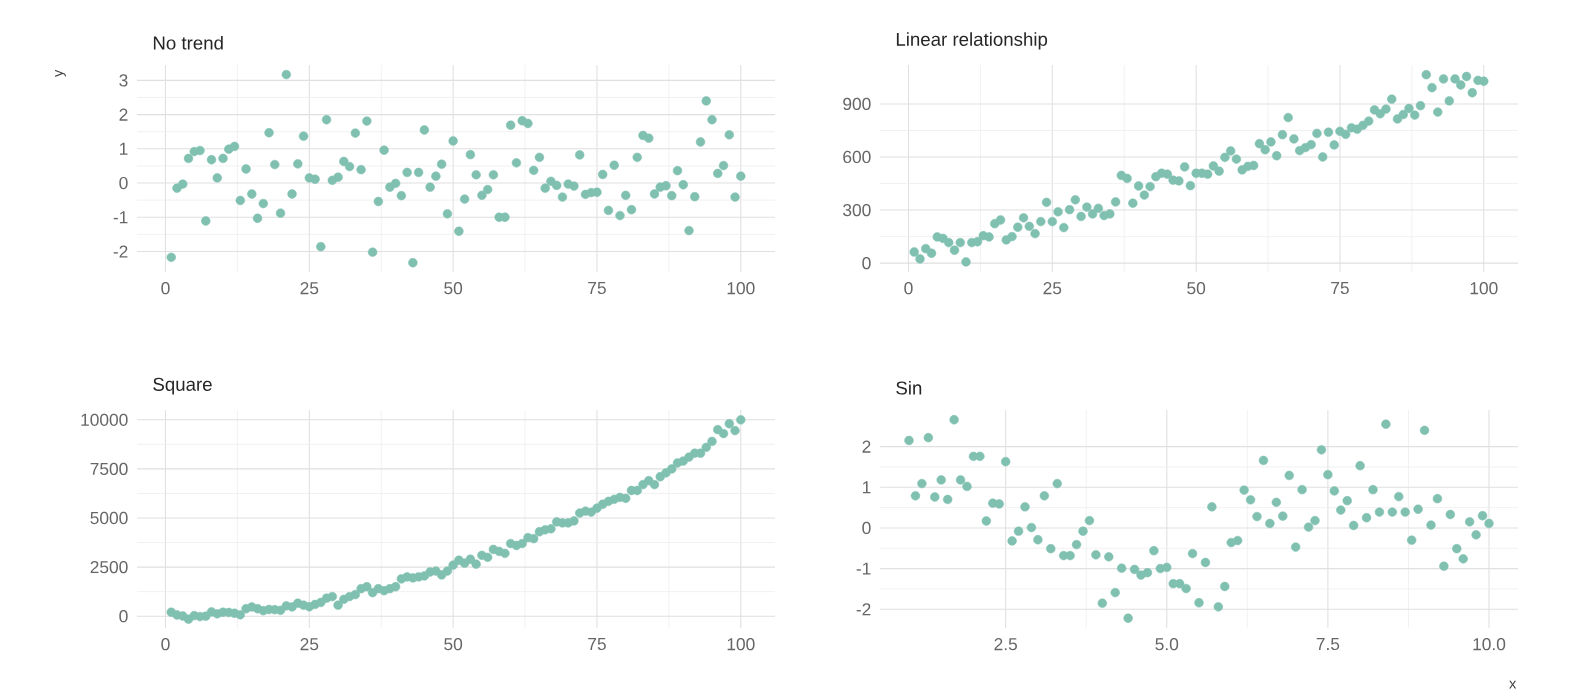 The height and width of the screenshot is (699, 1573). I want to click on y-tick-label: 7500, so click(109, 469).